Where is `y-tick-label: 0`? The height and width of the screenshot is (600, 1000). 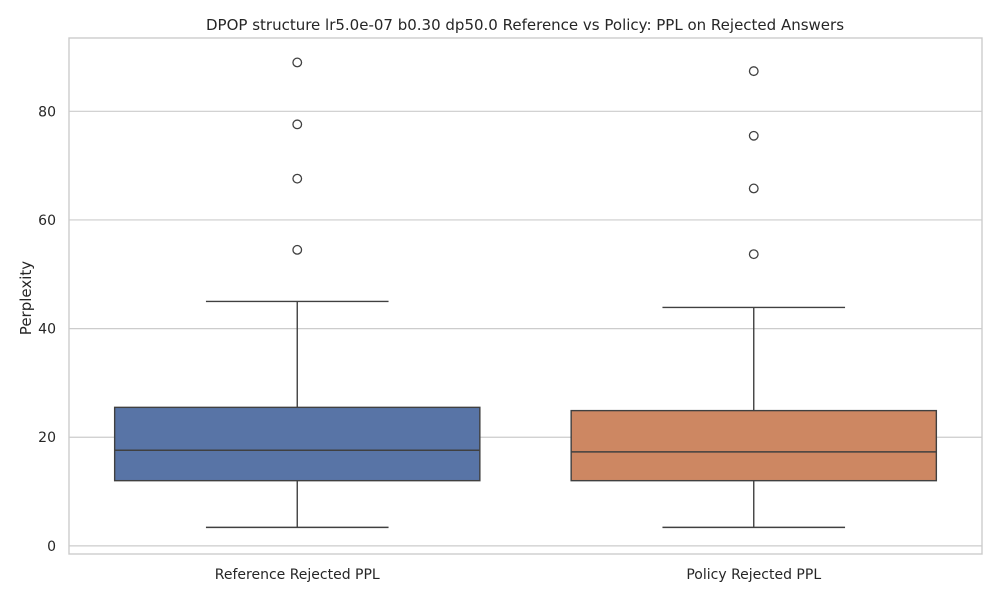
y-tick-label: 0 is located at coordinates (51, 547).